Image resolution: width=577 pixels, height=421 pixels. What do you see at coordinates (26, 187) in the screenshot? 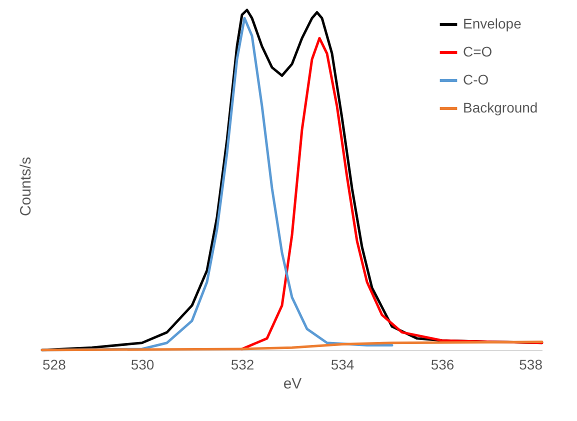
I see `y-axis-title: Counts/s` at bounding box center [26, 187].